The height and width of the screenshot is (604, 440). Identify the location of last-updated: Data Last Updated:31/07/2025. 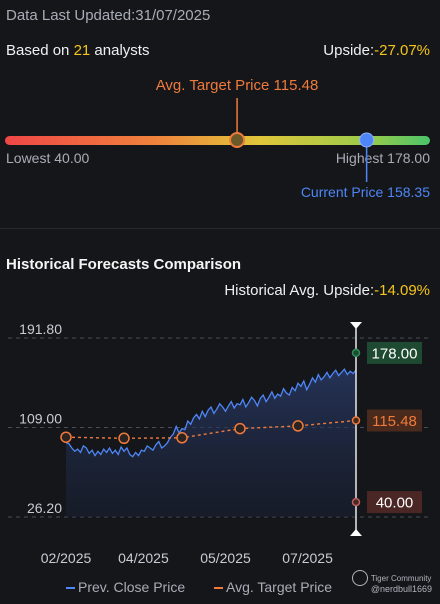
(108, 15).